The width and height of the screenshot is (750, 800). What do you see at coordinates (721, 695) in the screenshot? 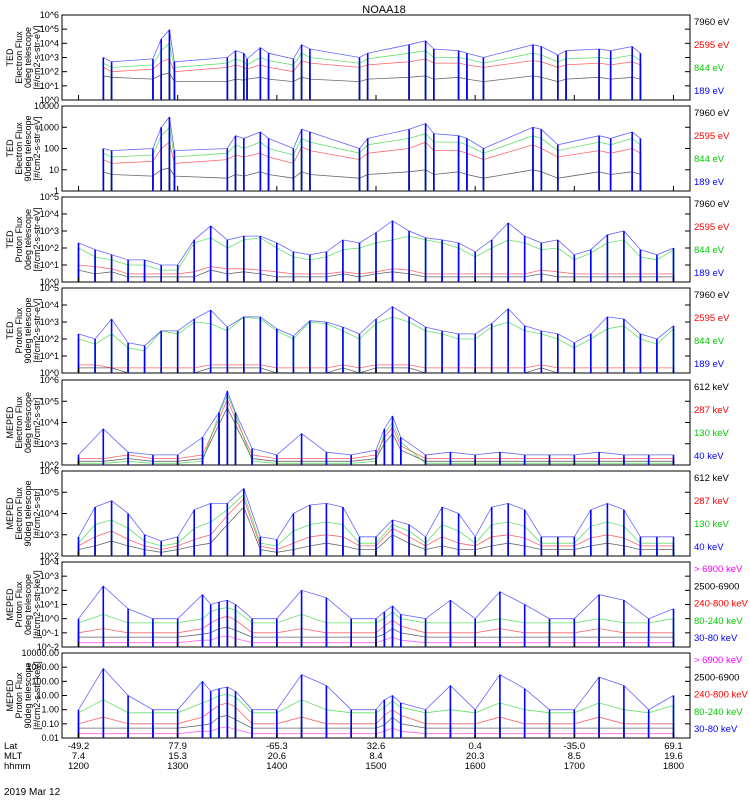
I see `legend-entry: 240-800 keV` at bounding box center [721, 695].